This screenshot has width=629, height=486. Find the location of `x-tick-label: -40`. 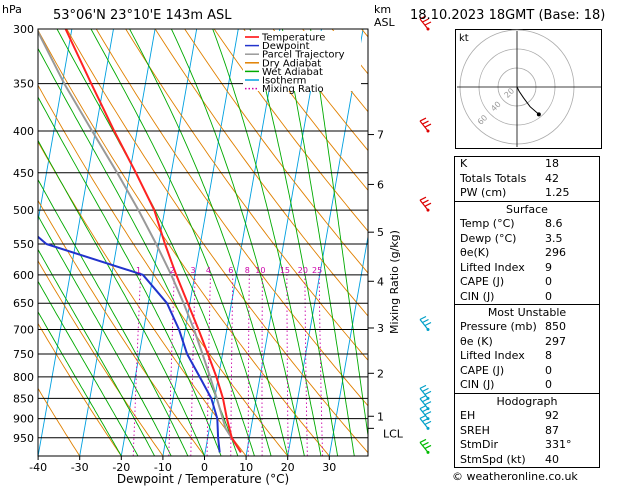

x-tick-label: -40 is located at coordinates (38, 467).